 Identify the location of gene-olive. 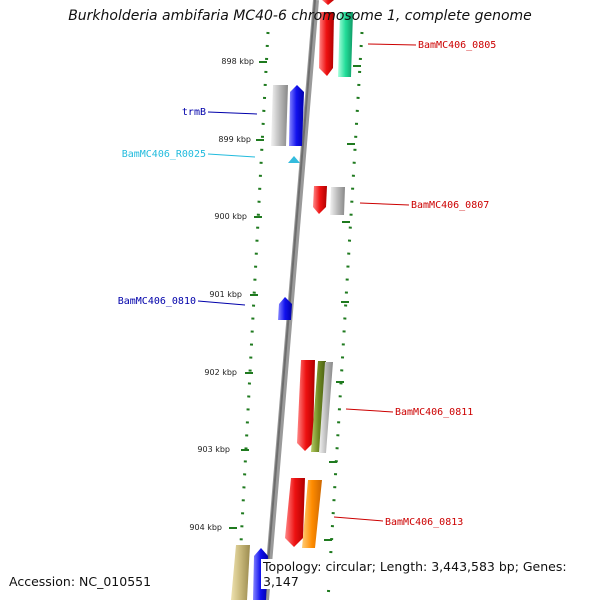
(318, 406).